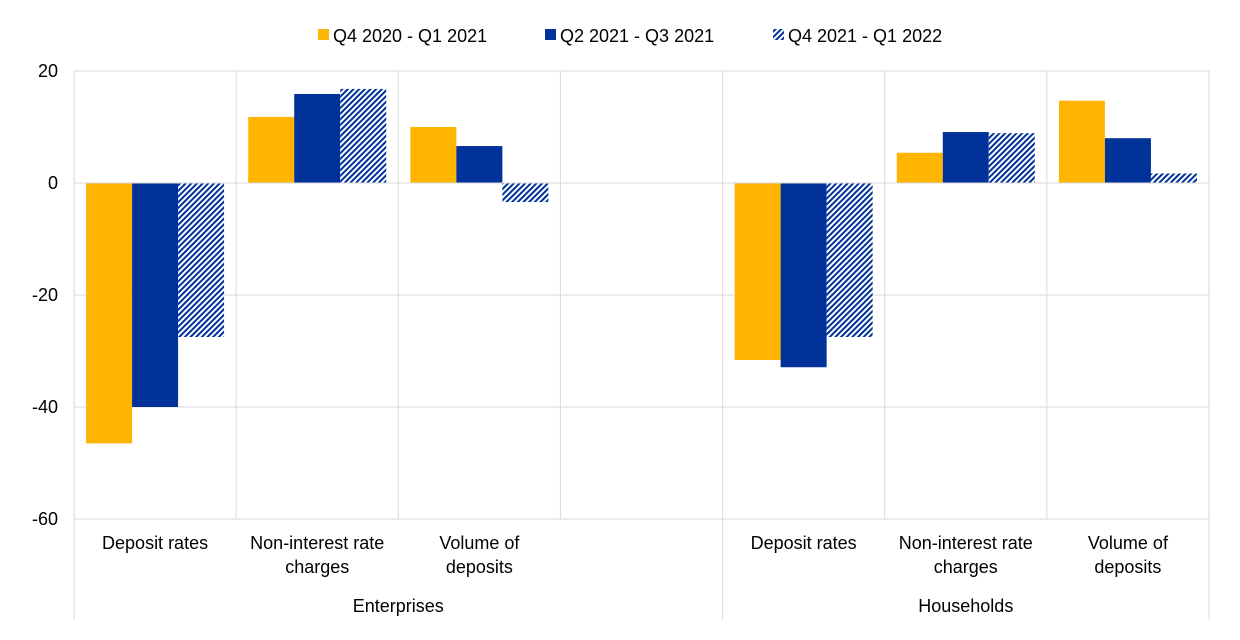 This screenshot has width=1240, height=640. Describe the element at coordinates (45, 295) in the screenshot. I see `y-tick-label: -20` at that location.